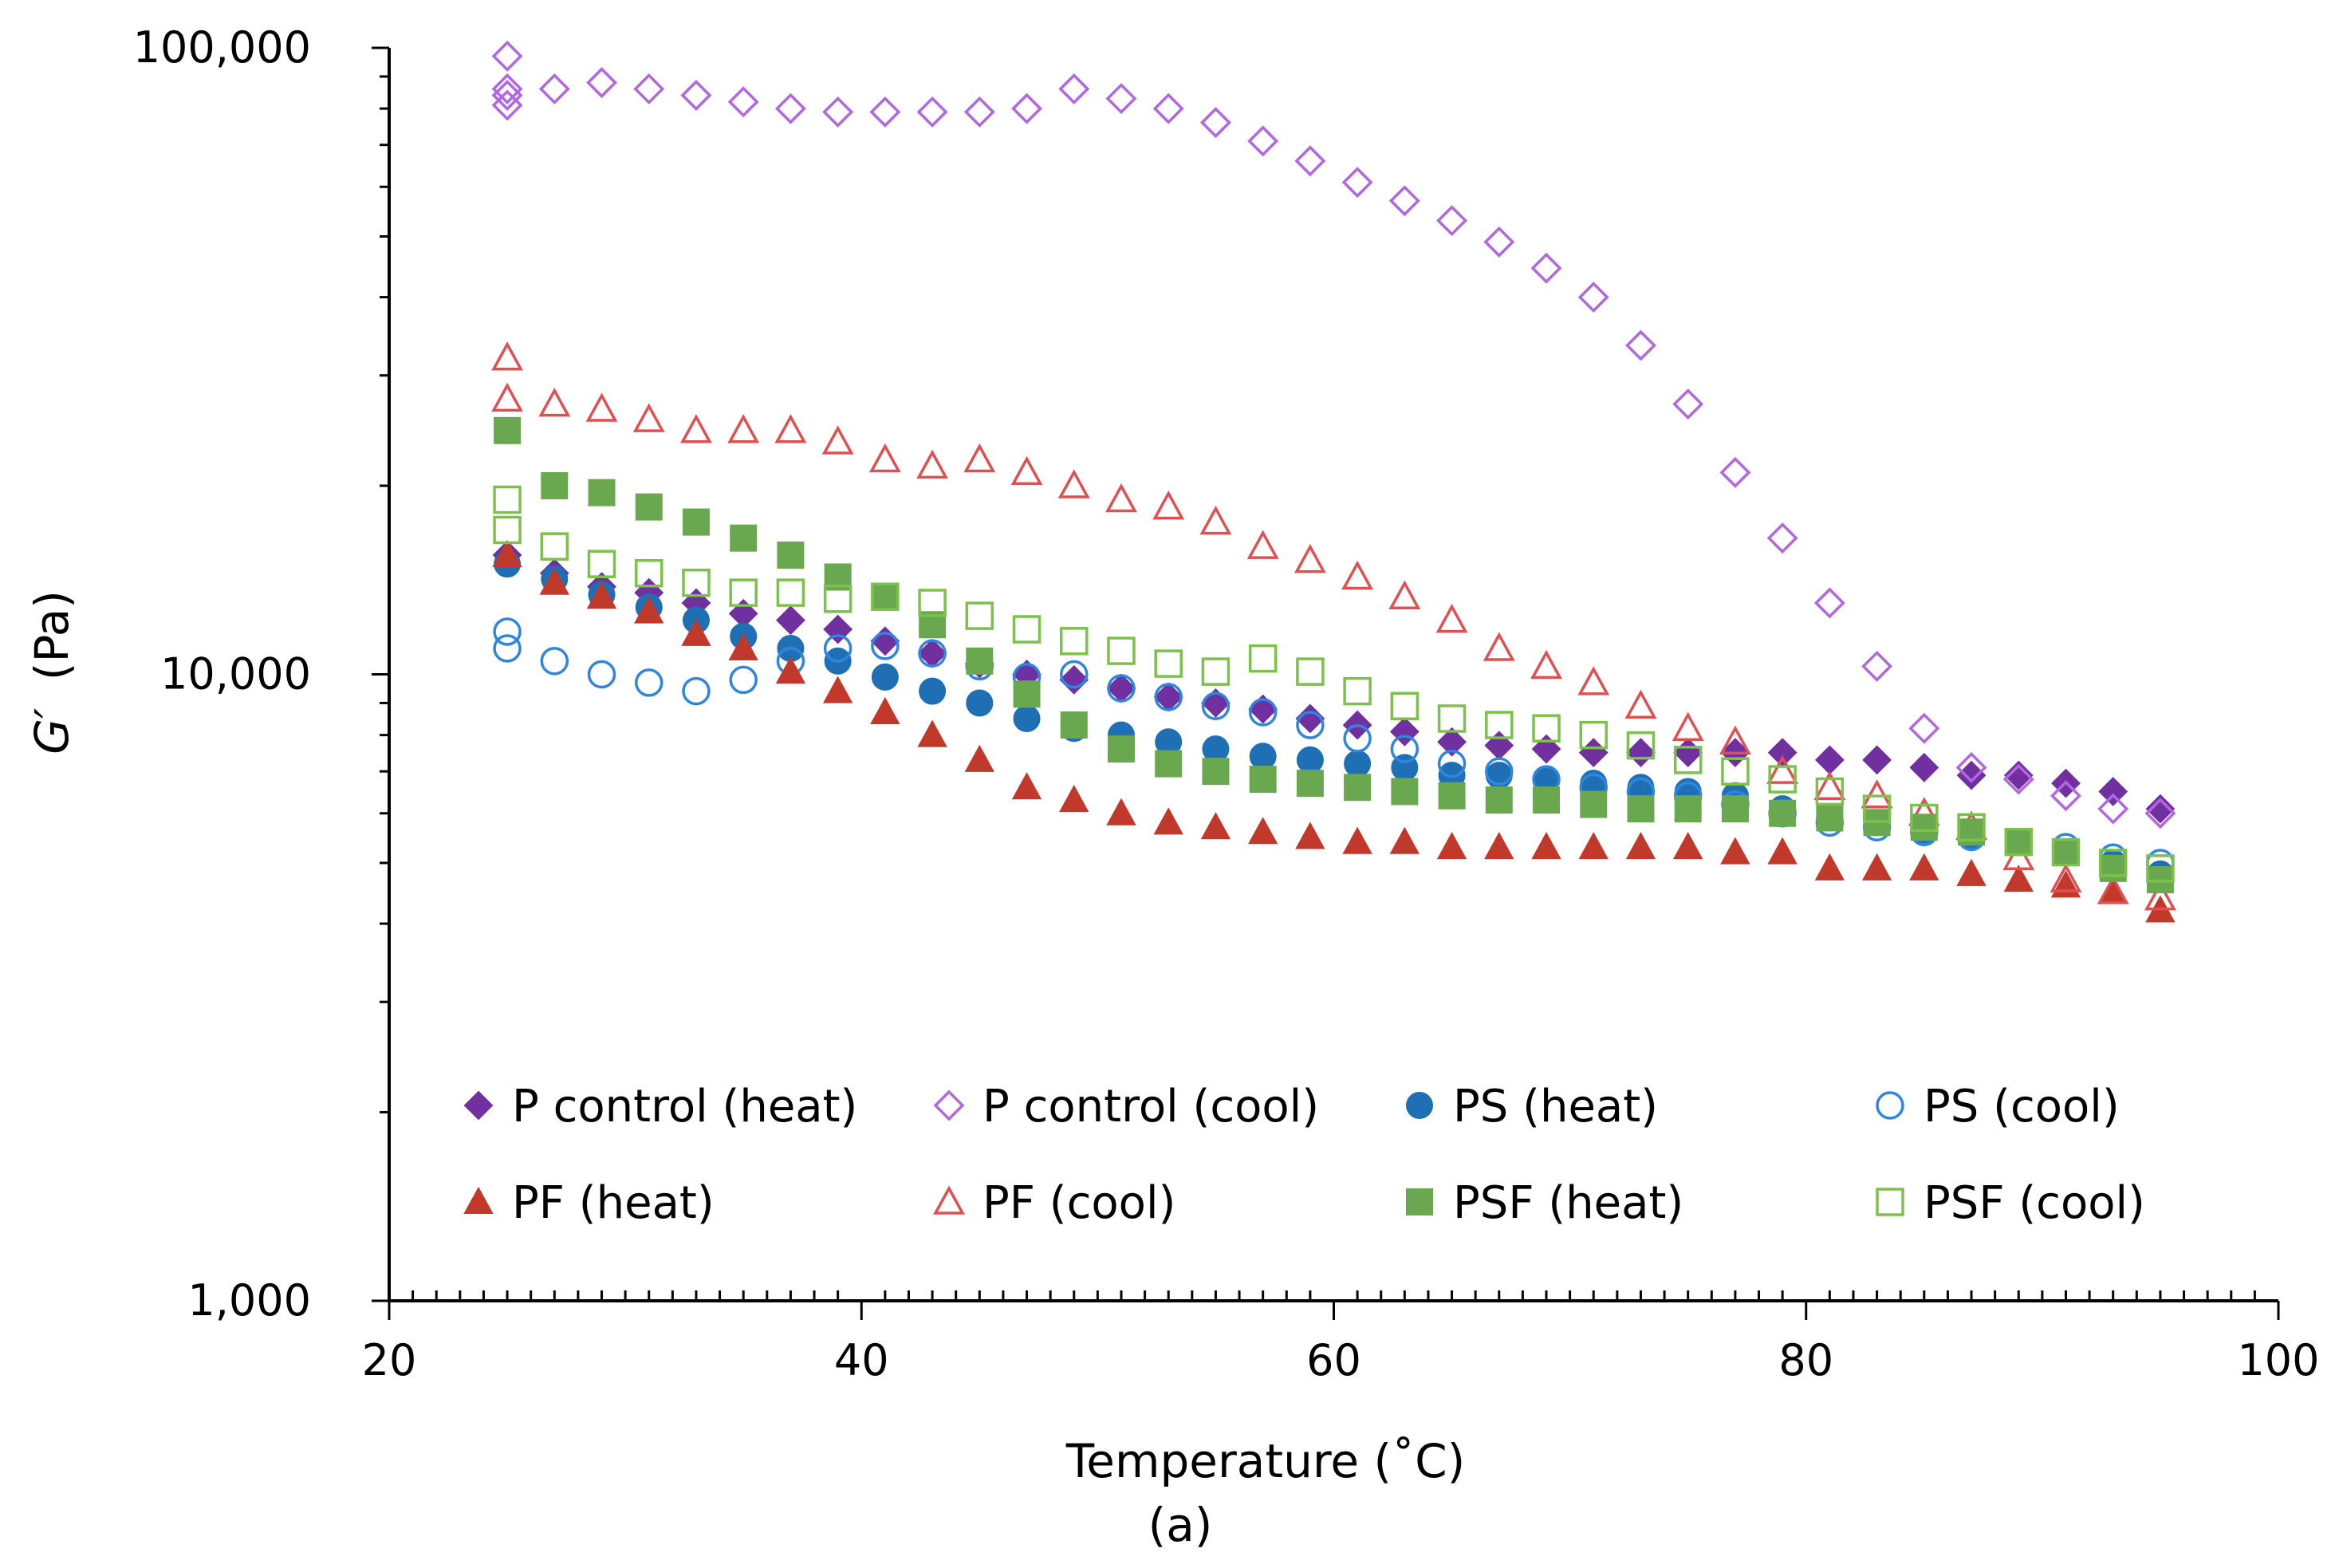  Describe the element at coordinates (222, 674) in the screenshot. I see `y-tick-labels: 1,000 10,000 100,000` at that location.